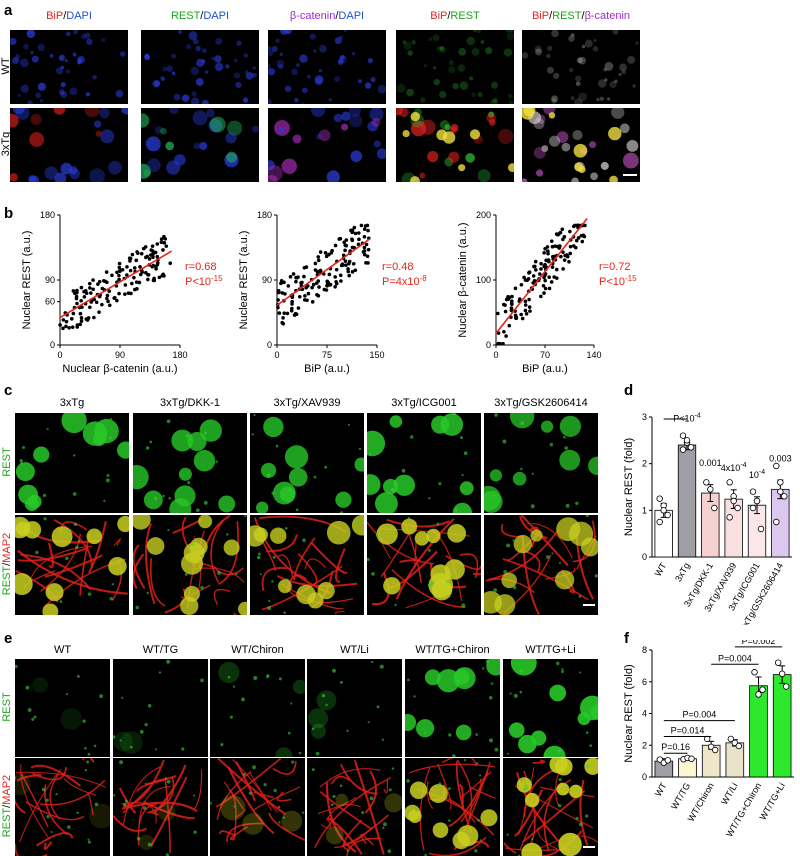 The image size is (800, 856). Describe the element at coordinates (630, 175) in the screenshot. I see `scale-bar` at that location.